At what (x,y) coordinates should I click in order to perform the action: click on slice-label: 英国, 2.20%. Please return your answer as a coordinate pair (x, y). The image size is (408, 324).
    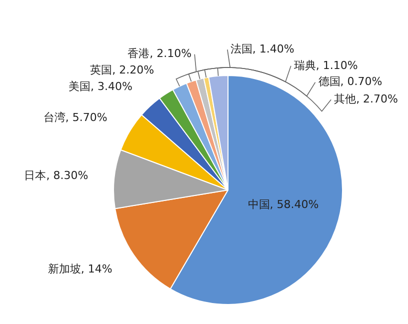
    Looking at the image, I should click on (122, 69).